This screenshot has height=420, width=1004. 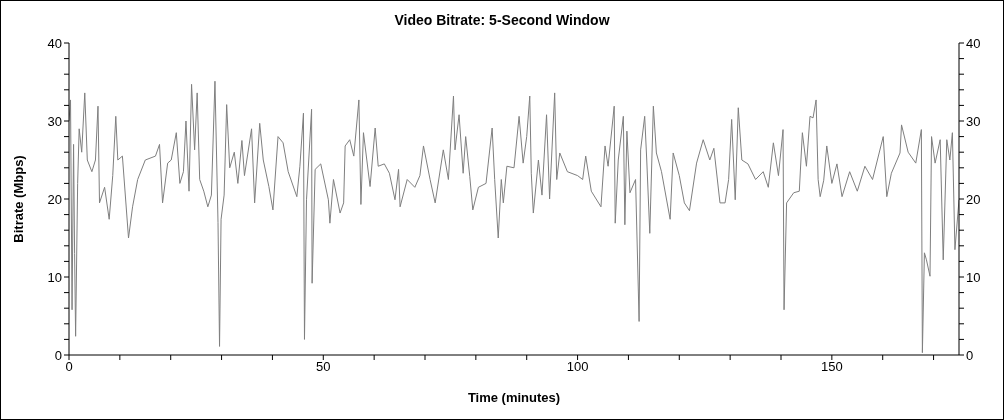 I want to click on x-tick-label: 100, so click(x=577, y=367).